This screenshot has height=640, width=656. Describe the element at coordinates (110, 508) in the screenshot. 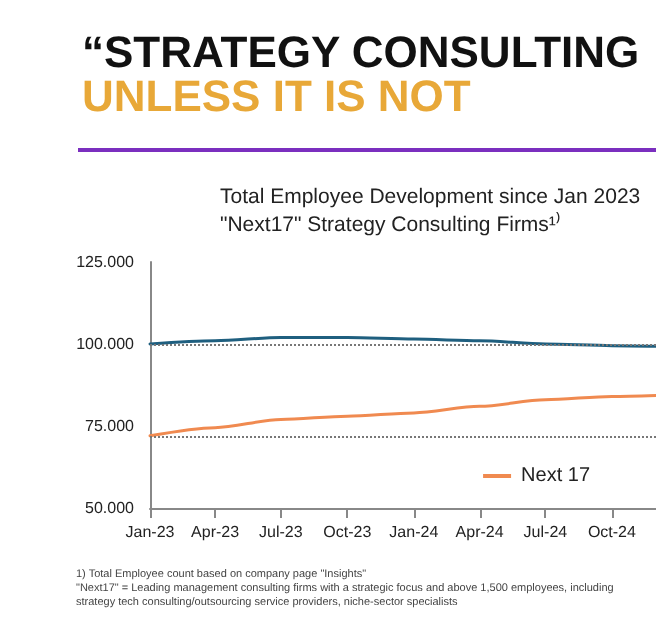

I see `y-tick-label: 50.000` at that location.